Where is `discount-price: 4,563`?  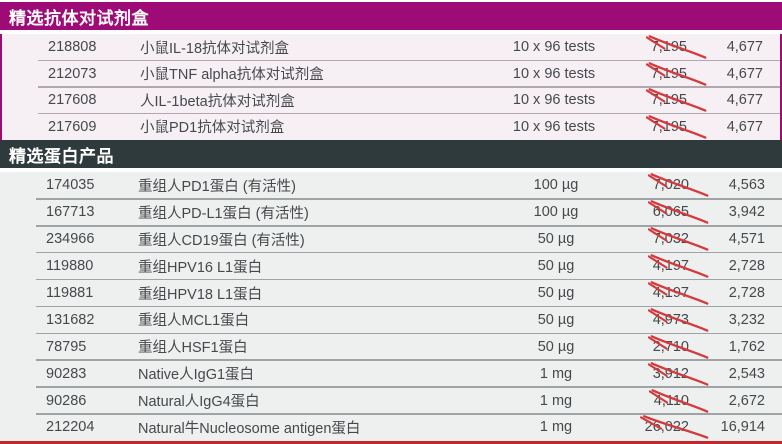
discount-price: 4,563 is located at coordinates (746, 185).